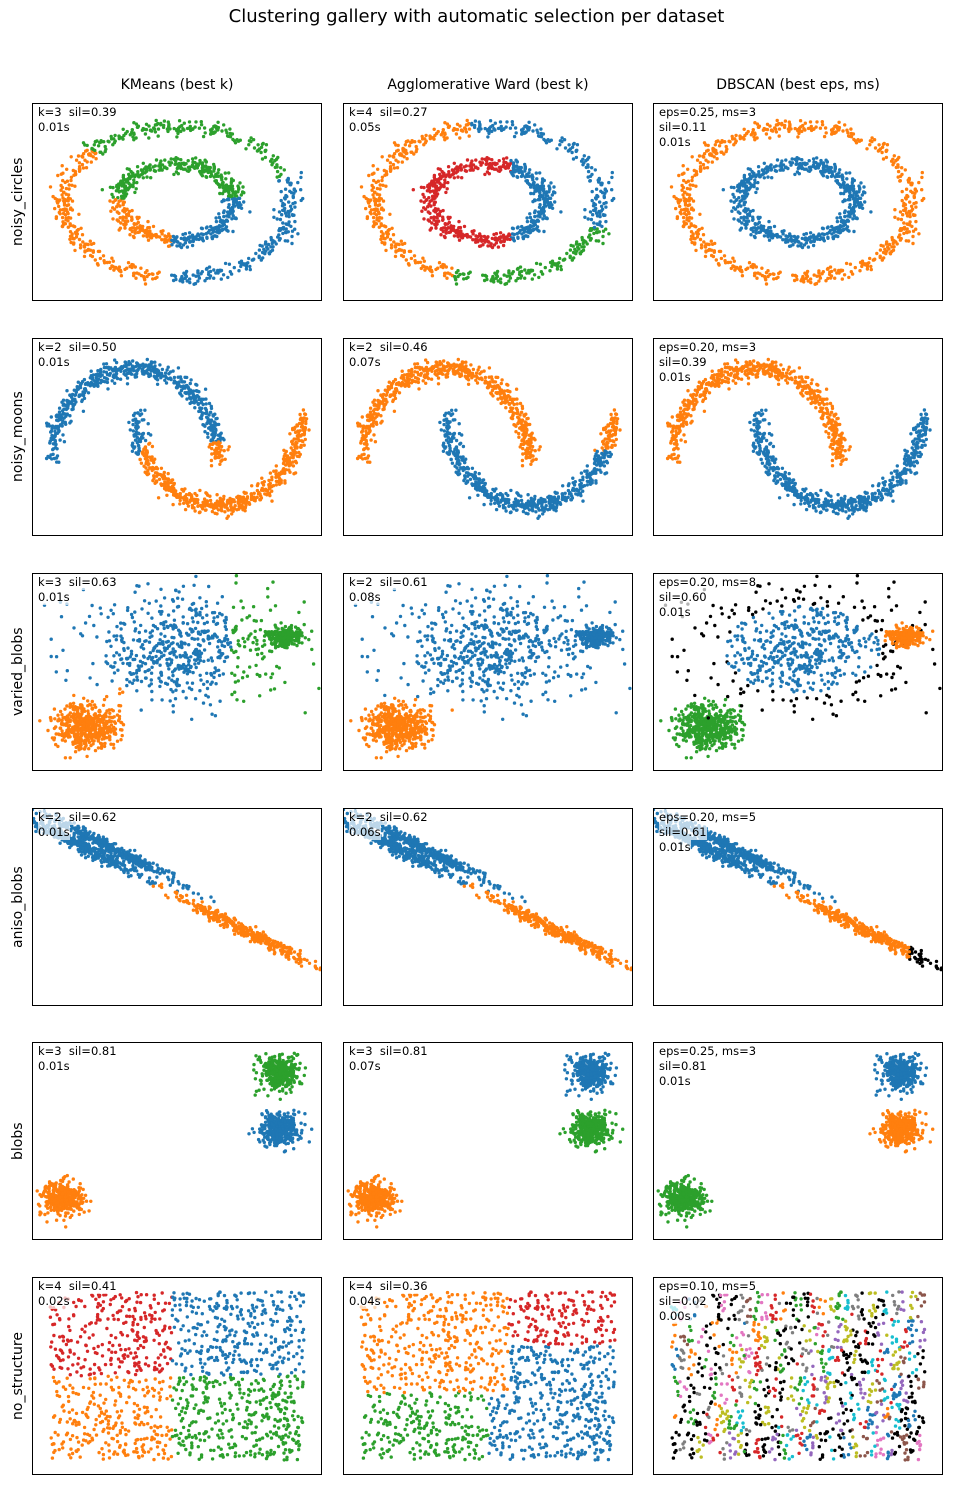  I want to click on annotation-line: k=4 sil=0.27, so click(388, 112).